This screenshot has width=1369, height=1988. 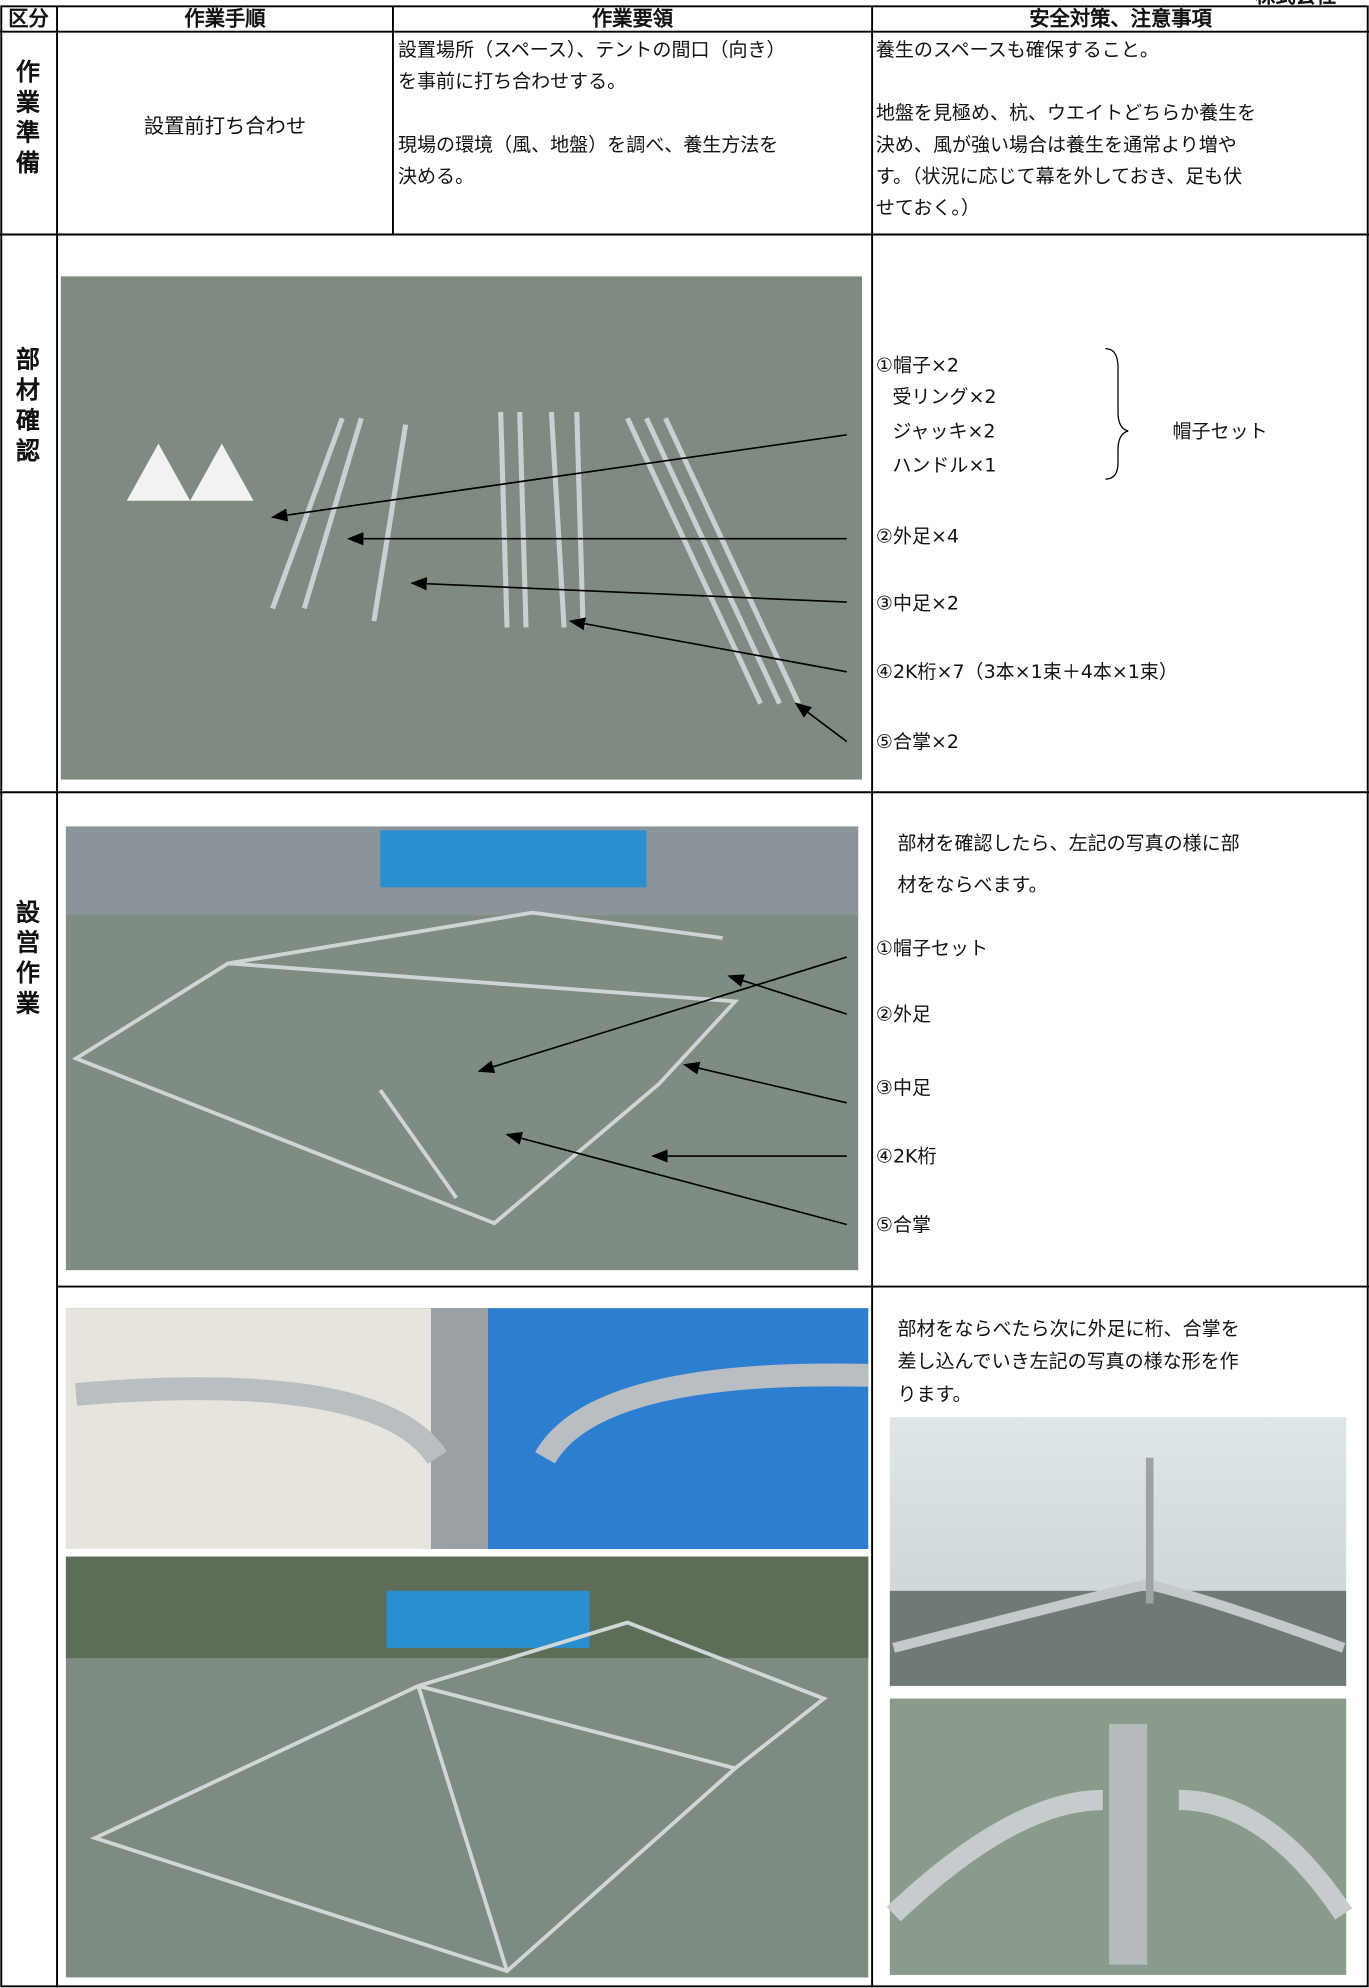 What do you see at coordinates (1068, 843) in the screenshot?
I see `note-line: 部材を確認したら、左記の写真の様に部` at bounding box center [1068, 843].